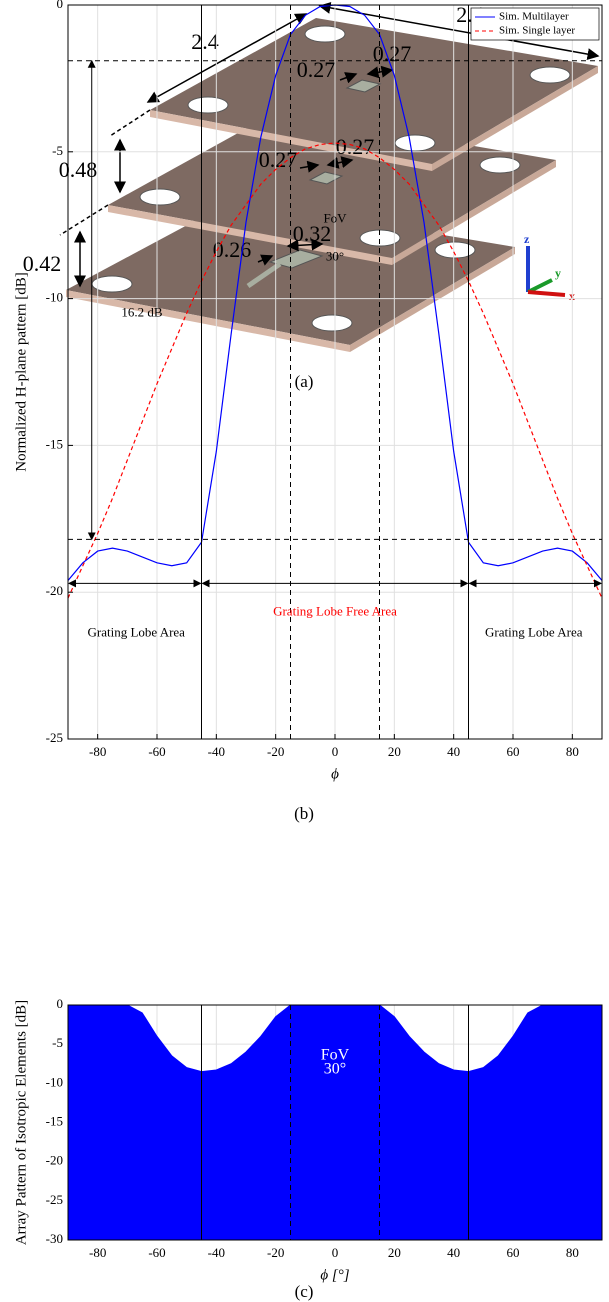  Describe the element at coordinates (264, 275) in the screenshot. I see `feed-line` at that location.